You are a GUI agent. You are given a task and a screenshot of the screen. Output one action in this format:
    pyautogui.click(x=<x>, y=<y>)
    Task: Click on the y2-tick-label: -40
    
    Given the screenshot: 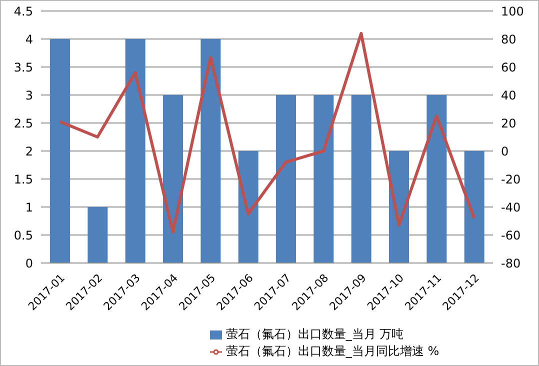 What is the action you would take?
    pyautogui.click(x=511, y=207)
    